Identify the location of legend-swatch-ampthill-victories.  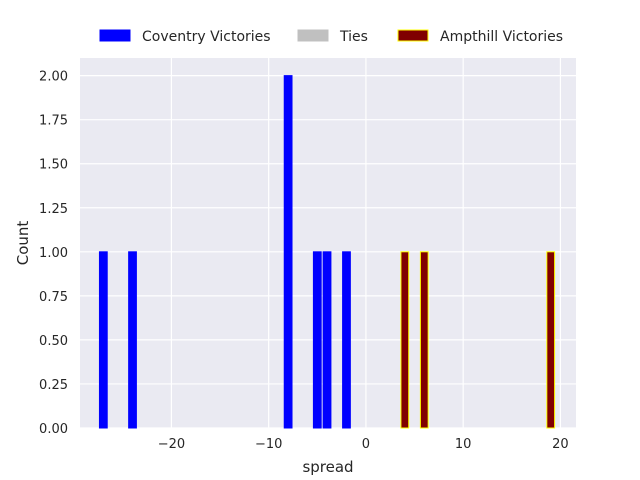
(413, 35).